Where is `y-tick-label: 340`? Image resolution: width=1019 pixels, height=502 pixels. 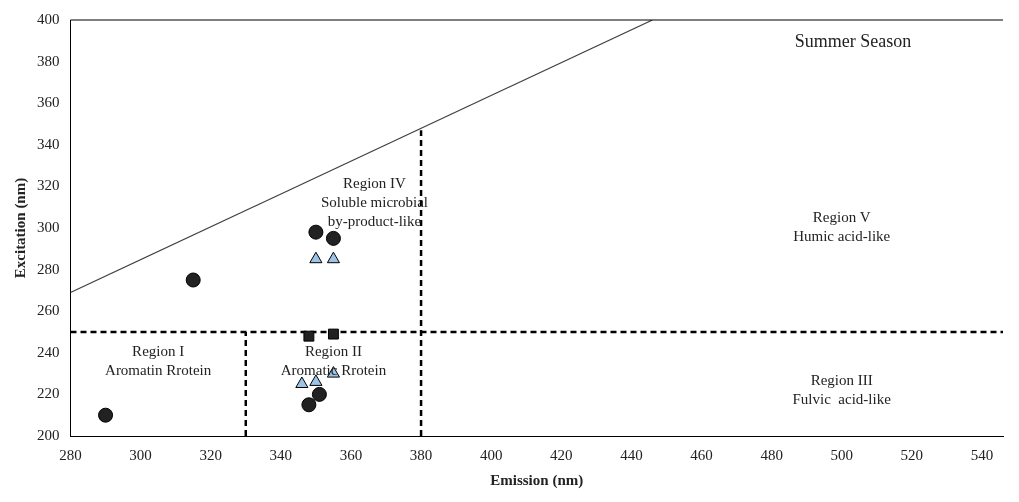 y-tick-label: 340 is located at coordinates (48, 143).